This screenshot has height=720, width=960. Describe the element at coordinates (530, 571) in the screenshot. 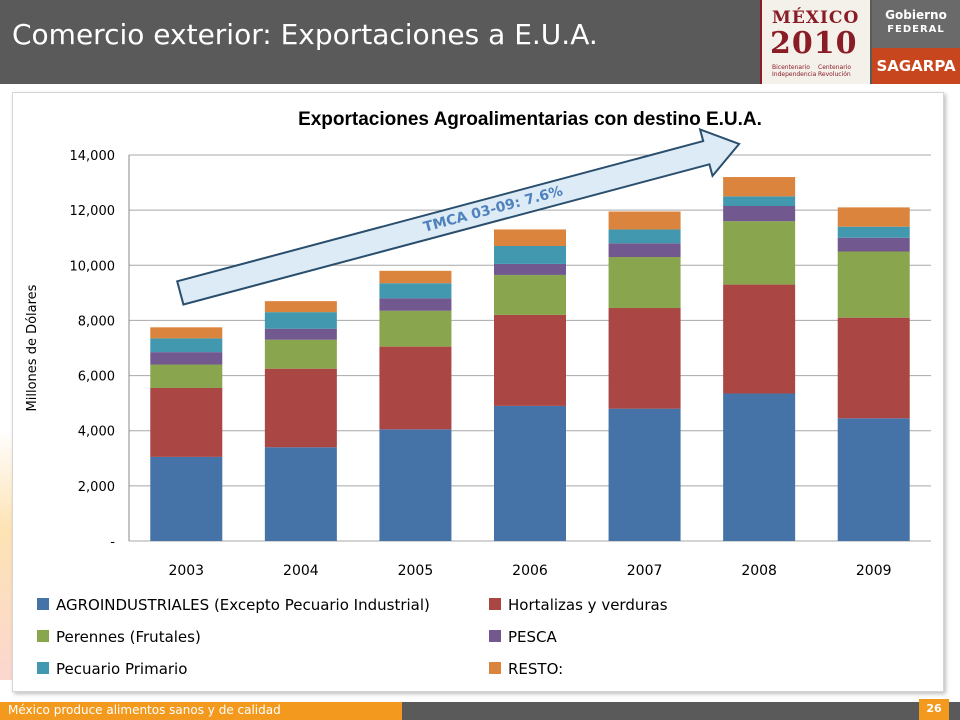

I see `x-tick-label: 2006` at that location.